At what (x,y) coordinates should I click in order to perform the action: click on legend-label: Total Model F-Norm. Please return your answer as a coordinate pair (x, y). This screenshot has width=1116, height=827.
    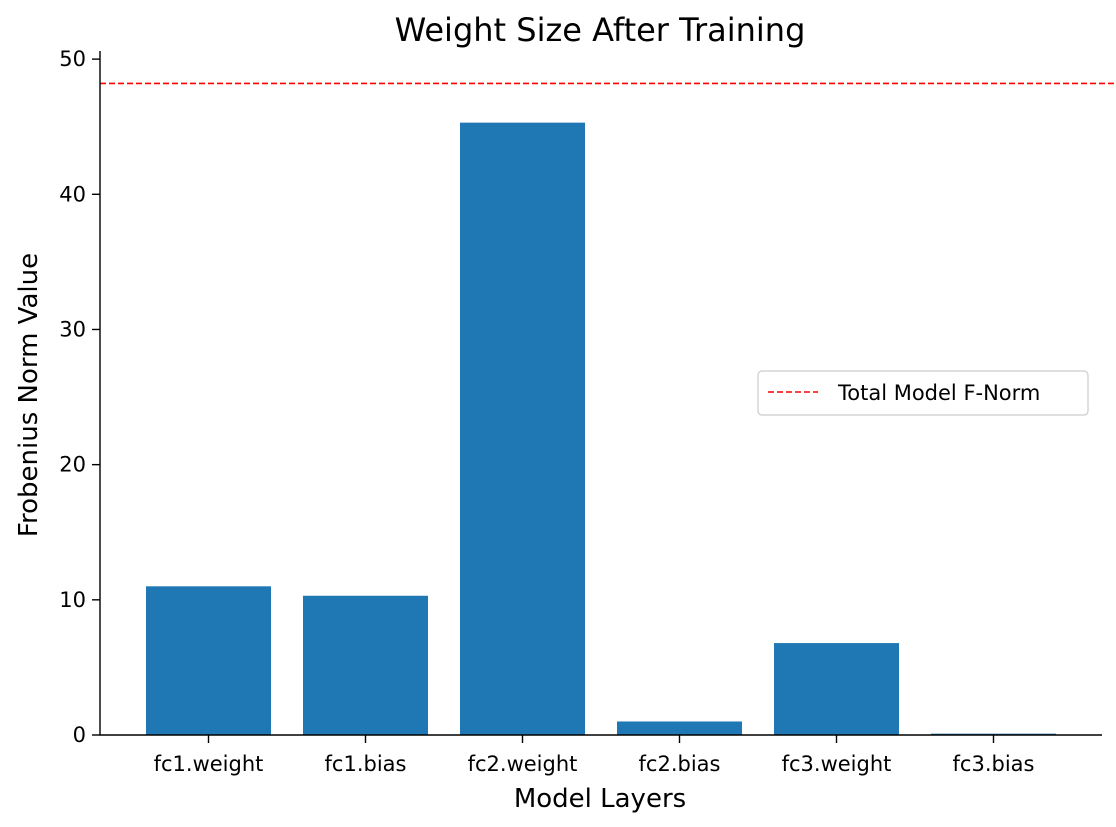
    Looking at the image, I should click on (938, 393).